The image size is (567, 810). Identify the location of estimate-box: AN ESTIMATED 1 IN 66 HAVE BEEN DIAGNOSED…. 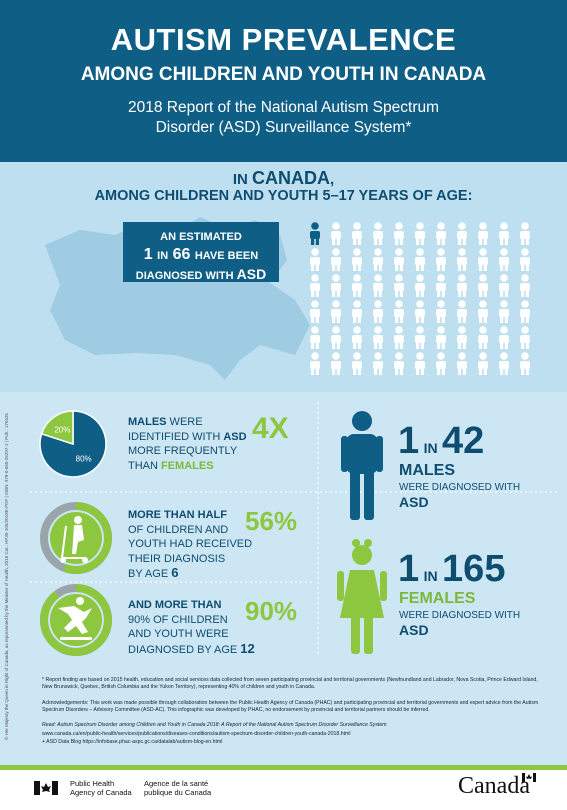
(201, 252).